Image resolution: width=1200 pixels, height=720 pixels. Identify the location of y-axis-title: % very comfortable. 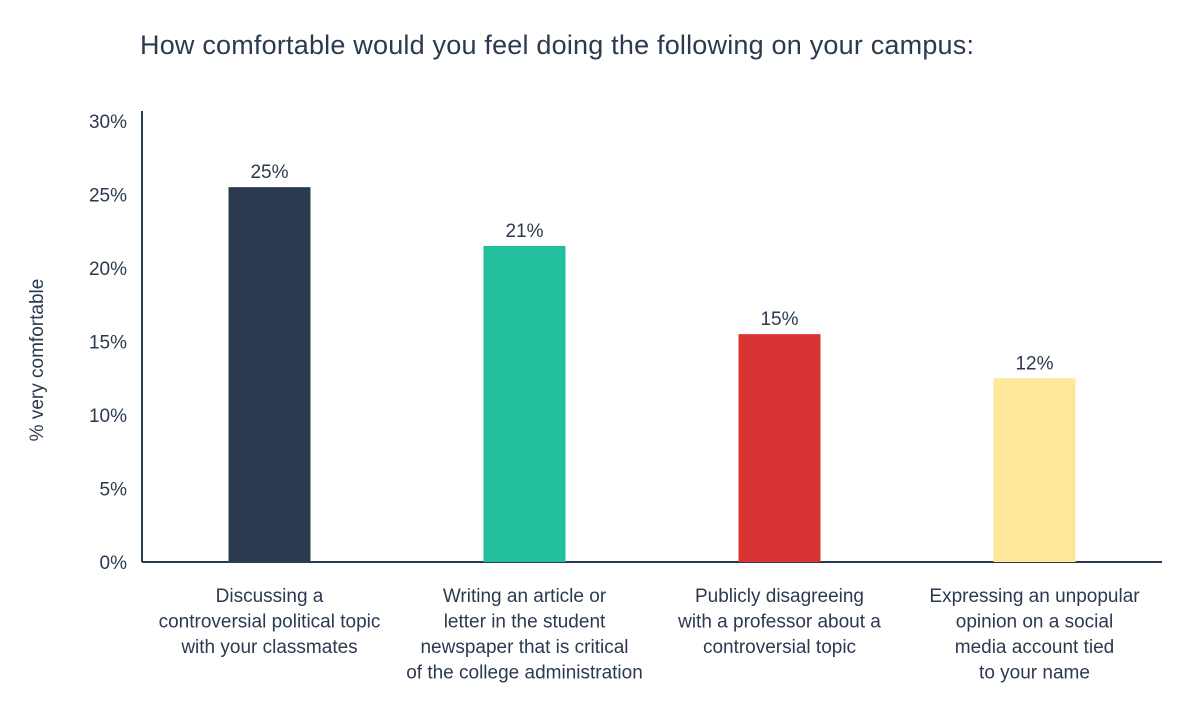
(37, 360).